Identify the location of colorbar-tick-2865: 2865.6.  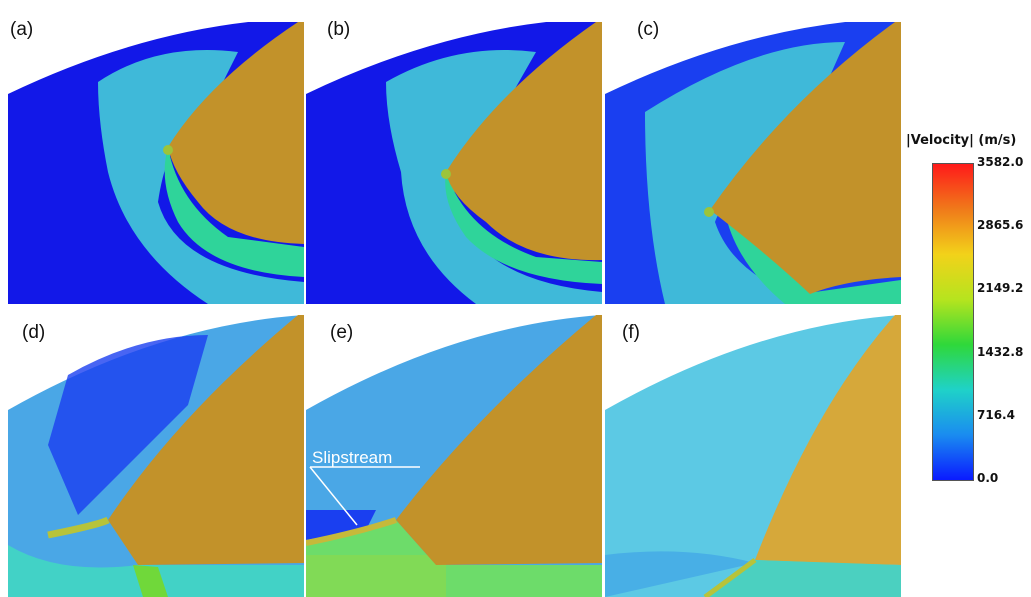
(1000, 225).